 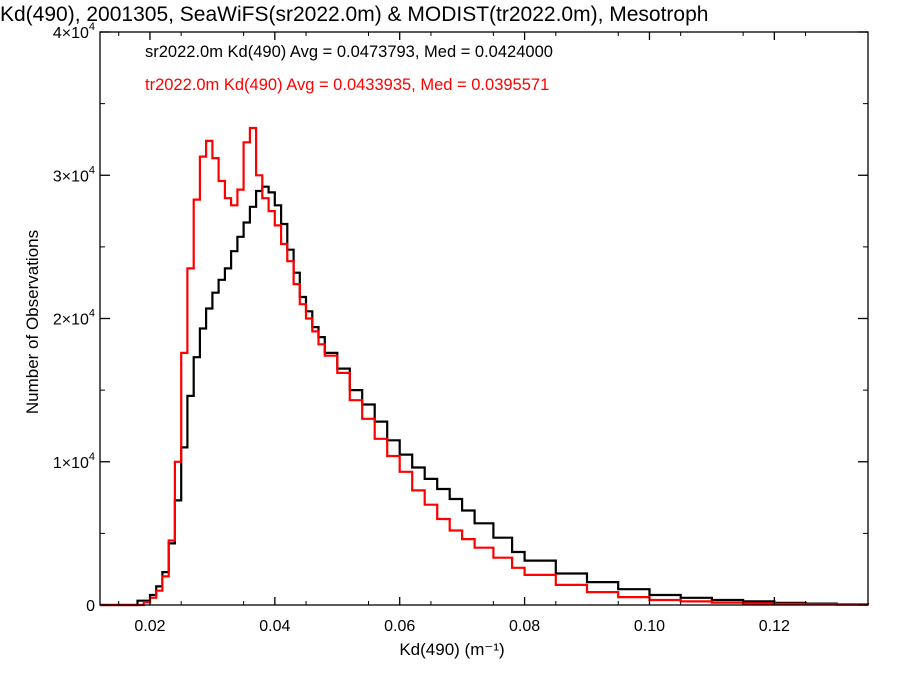 I want to click on y-tick-label: 3×10⁴, so click(x=74, y=174).